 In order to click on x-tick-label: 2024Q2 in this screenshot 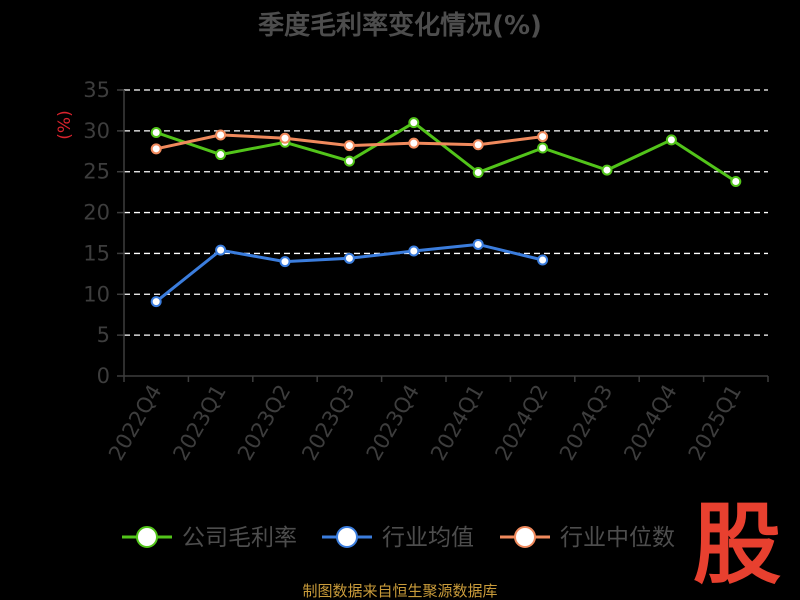, I will do `click(521, 423)`.